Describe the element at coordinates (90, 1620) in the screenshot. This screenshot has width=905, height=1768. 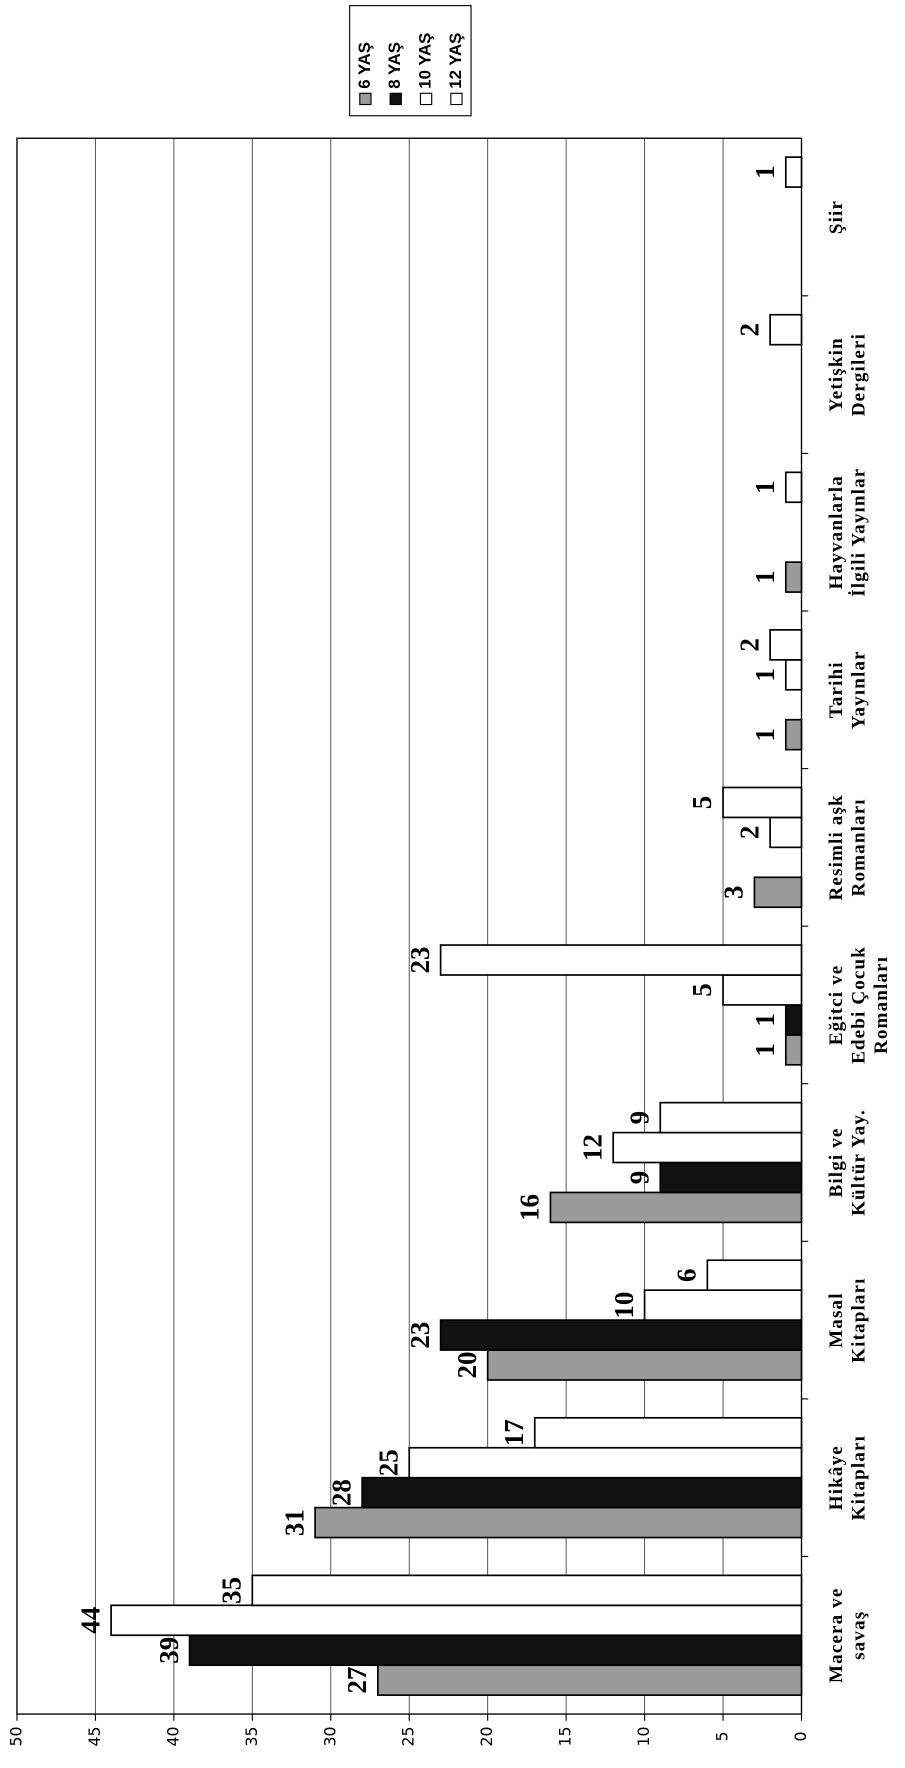
I see `data-label: 44` at that location.